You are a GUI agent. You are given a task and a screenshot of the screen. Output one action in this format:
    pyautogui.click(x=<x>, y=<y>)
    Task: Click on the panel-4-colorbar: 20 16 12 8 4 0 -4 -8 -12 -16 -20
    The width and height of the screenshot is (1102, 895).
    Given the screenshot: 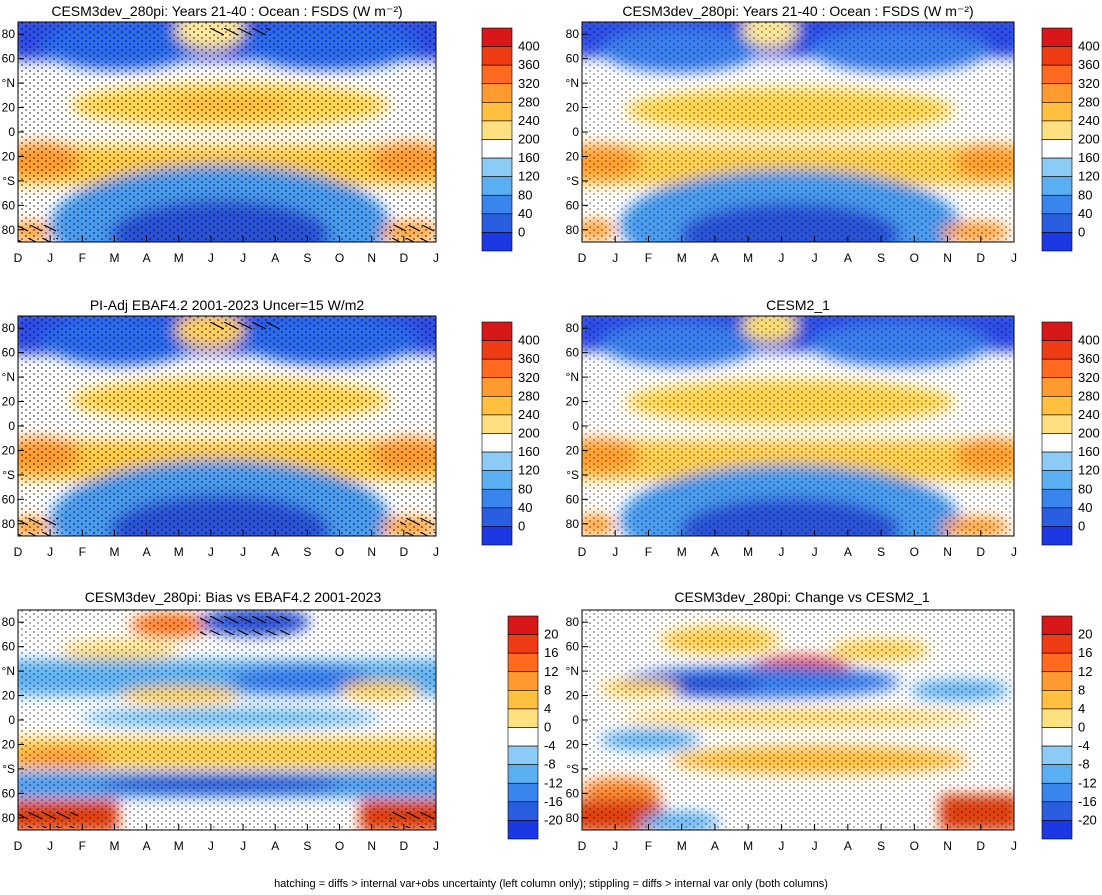 What is the action you would take?
    pyautogui.click(x=535, y=727)
    